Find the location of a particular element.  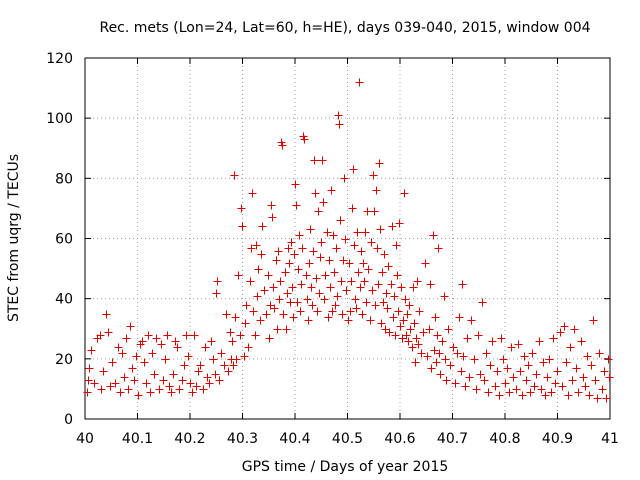

x-tick-label: 40.7 is located at coordinates (452, 439).